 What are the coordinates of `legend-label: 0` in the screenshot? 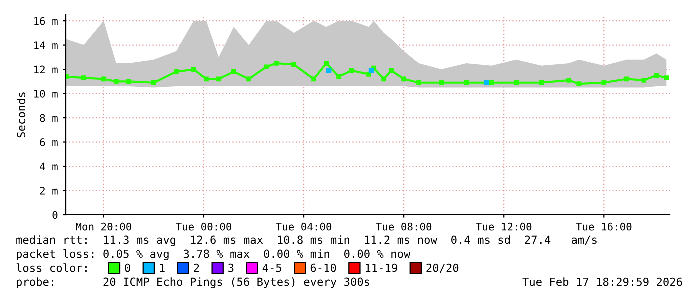 It's located at (127, 268).